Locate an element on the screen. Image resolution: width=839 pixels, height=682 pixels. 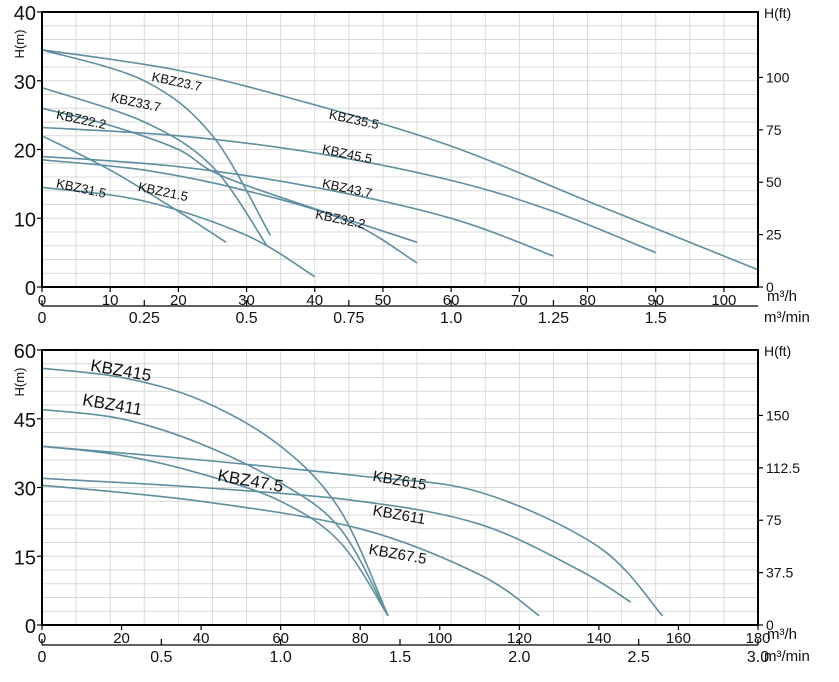
series-label: KBZ615 is located at coordinates (399, 481).